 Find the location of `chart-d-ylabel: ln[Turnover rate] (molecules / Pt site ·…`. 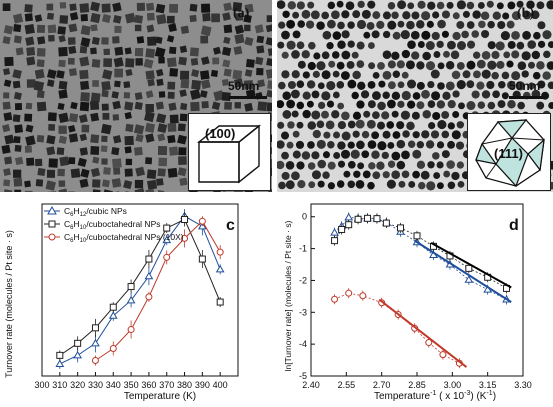

chart-d-ylabel: ln[Turnover rate] (molecules / Pt site ·… is located at coordinates (288, 295).